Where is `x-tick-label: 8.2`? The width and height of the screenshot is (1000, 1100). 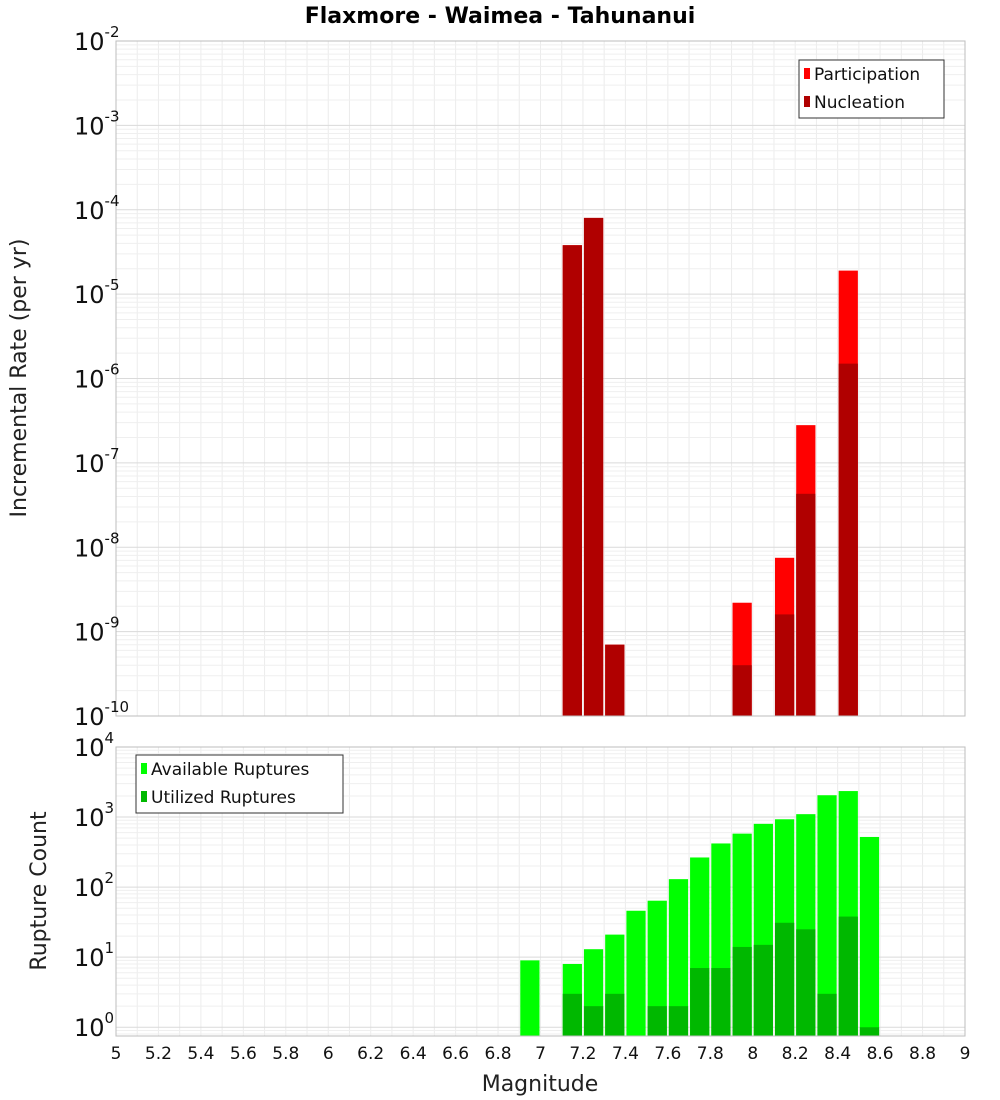 x-tick-label: 8.2 is located at coordinates (795, 1054).